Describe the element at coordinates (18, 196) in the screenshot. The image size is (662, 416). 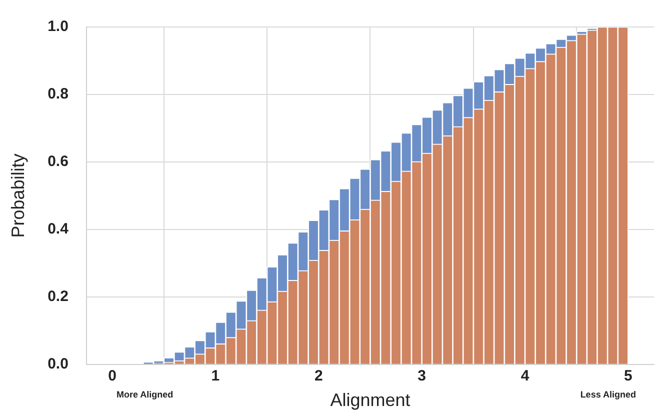
I see `y-axis-title: Probability` at that location.